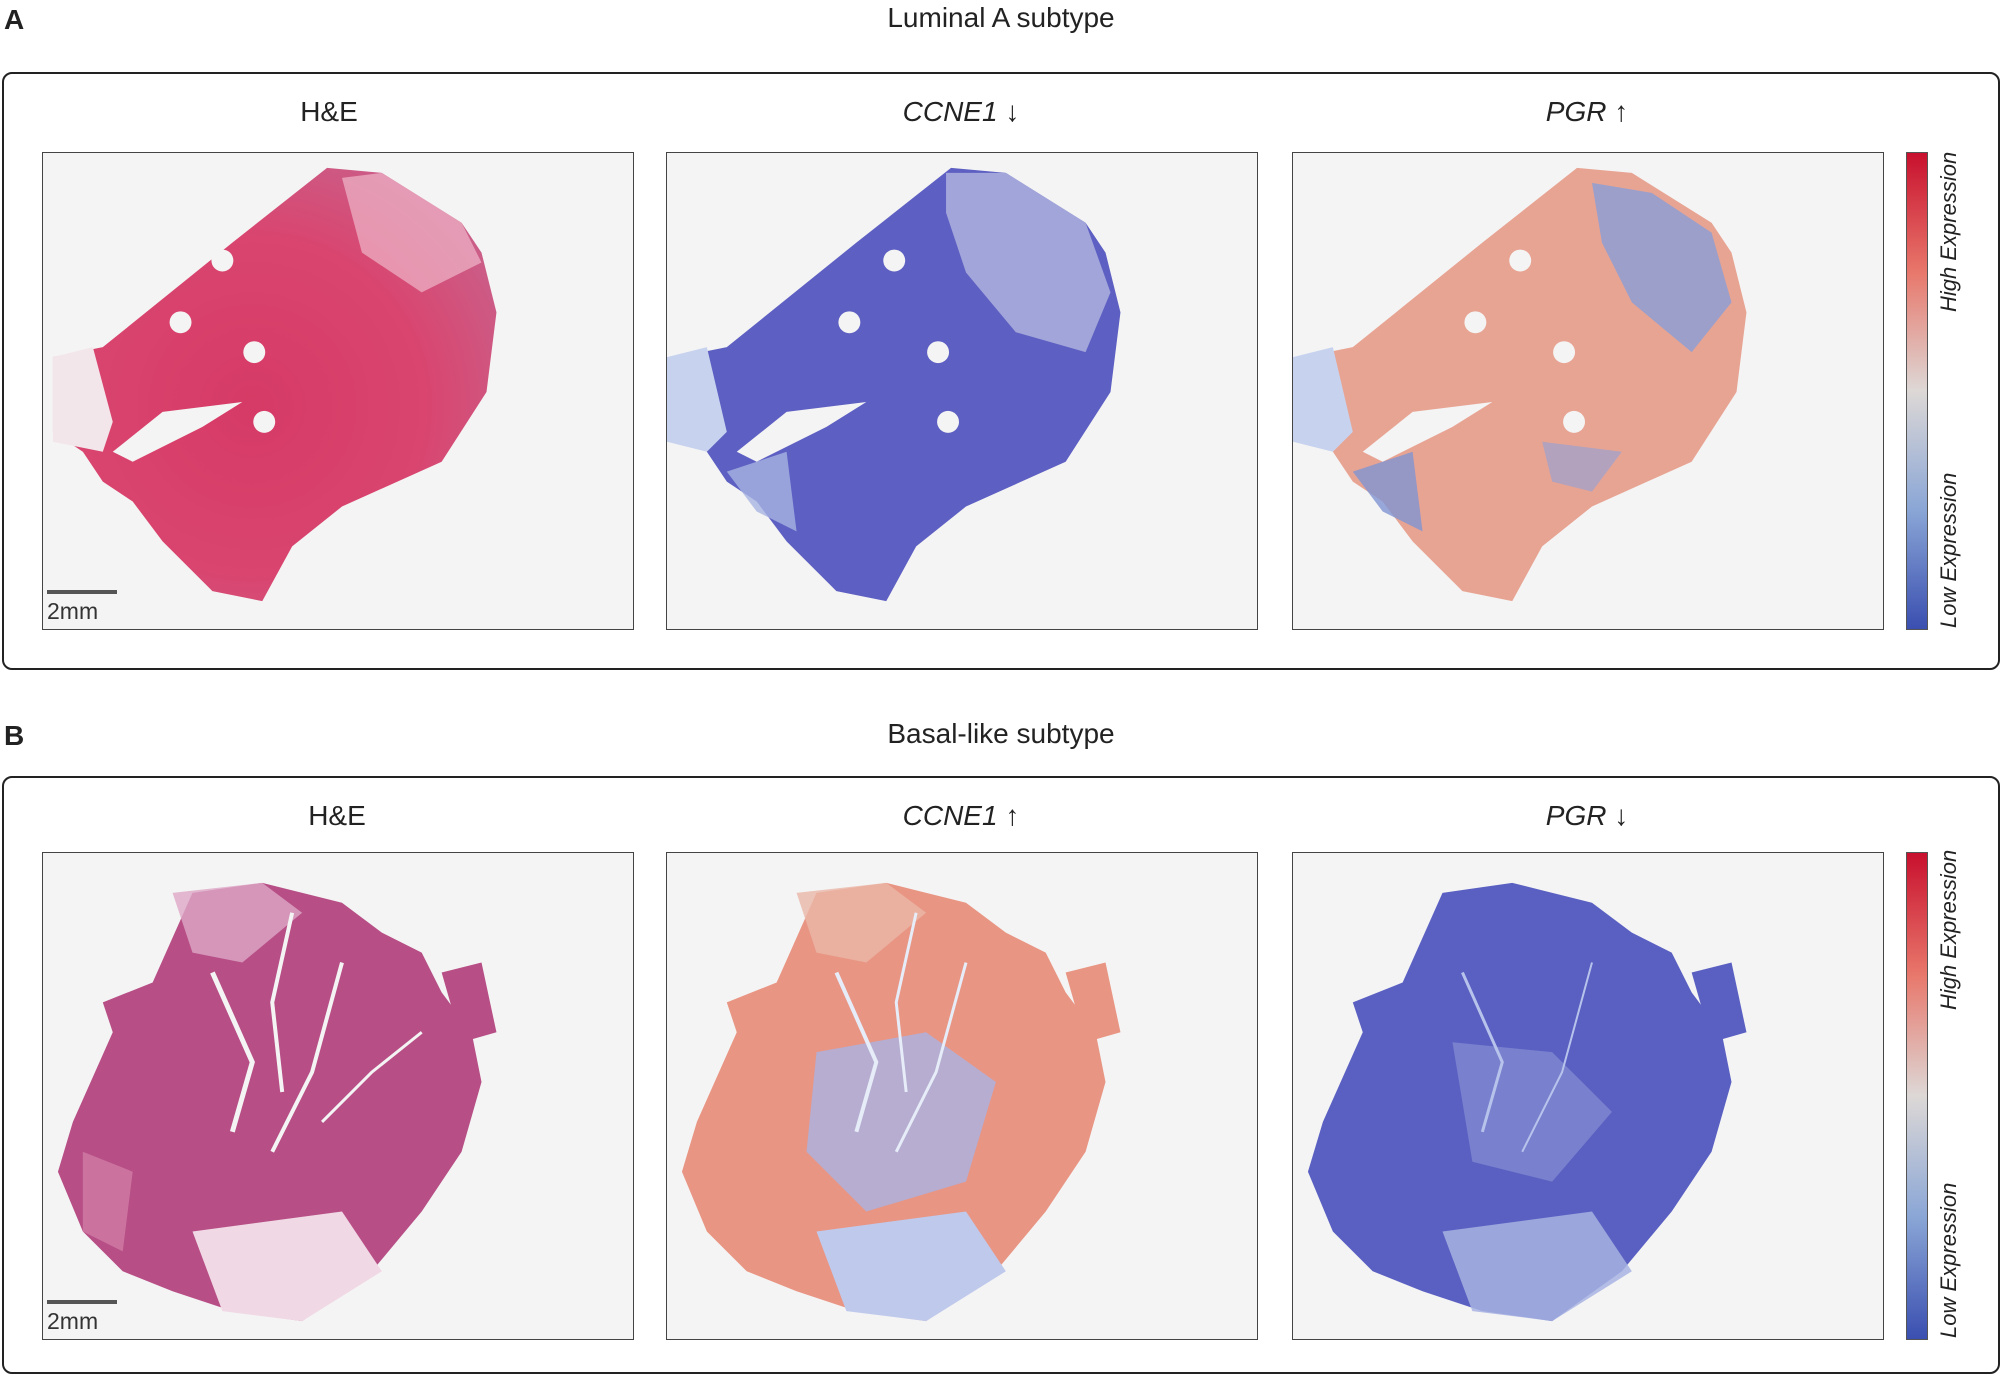  I want to click on panel-b-title: Basal-like subtype, so click(1001, 733).